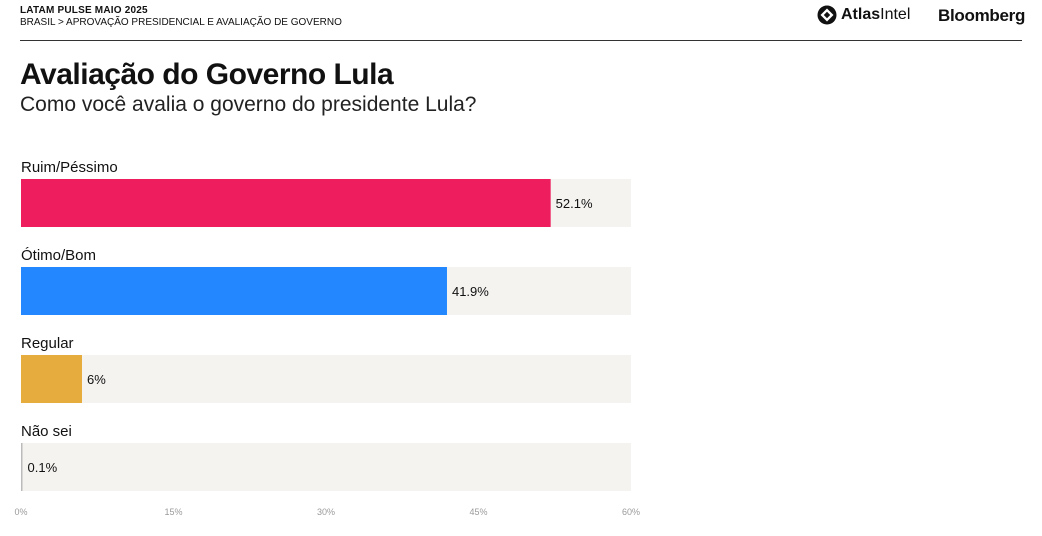 This screenshot has width=1042, height=536. Describe the element at coordinates (326, 512) in the screenshot. I see `x-tick-label: 30%` at that location.